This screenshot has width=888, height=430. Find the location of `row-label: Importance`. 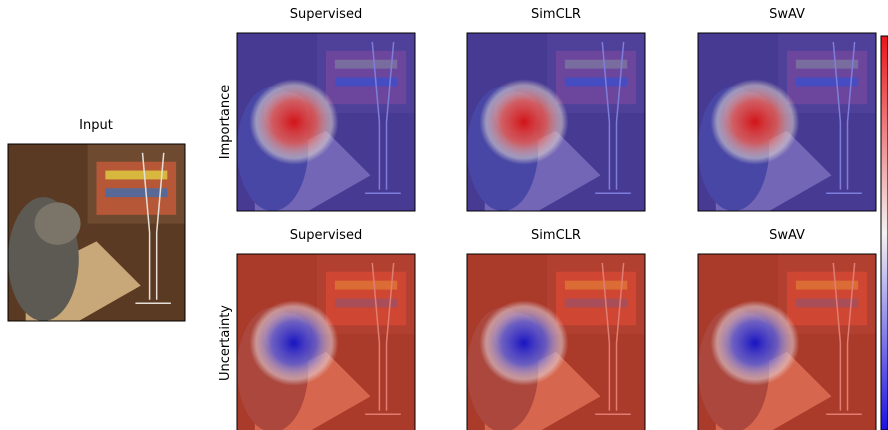

row-label: Importance is located at coordinates (225, 122).